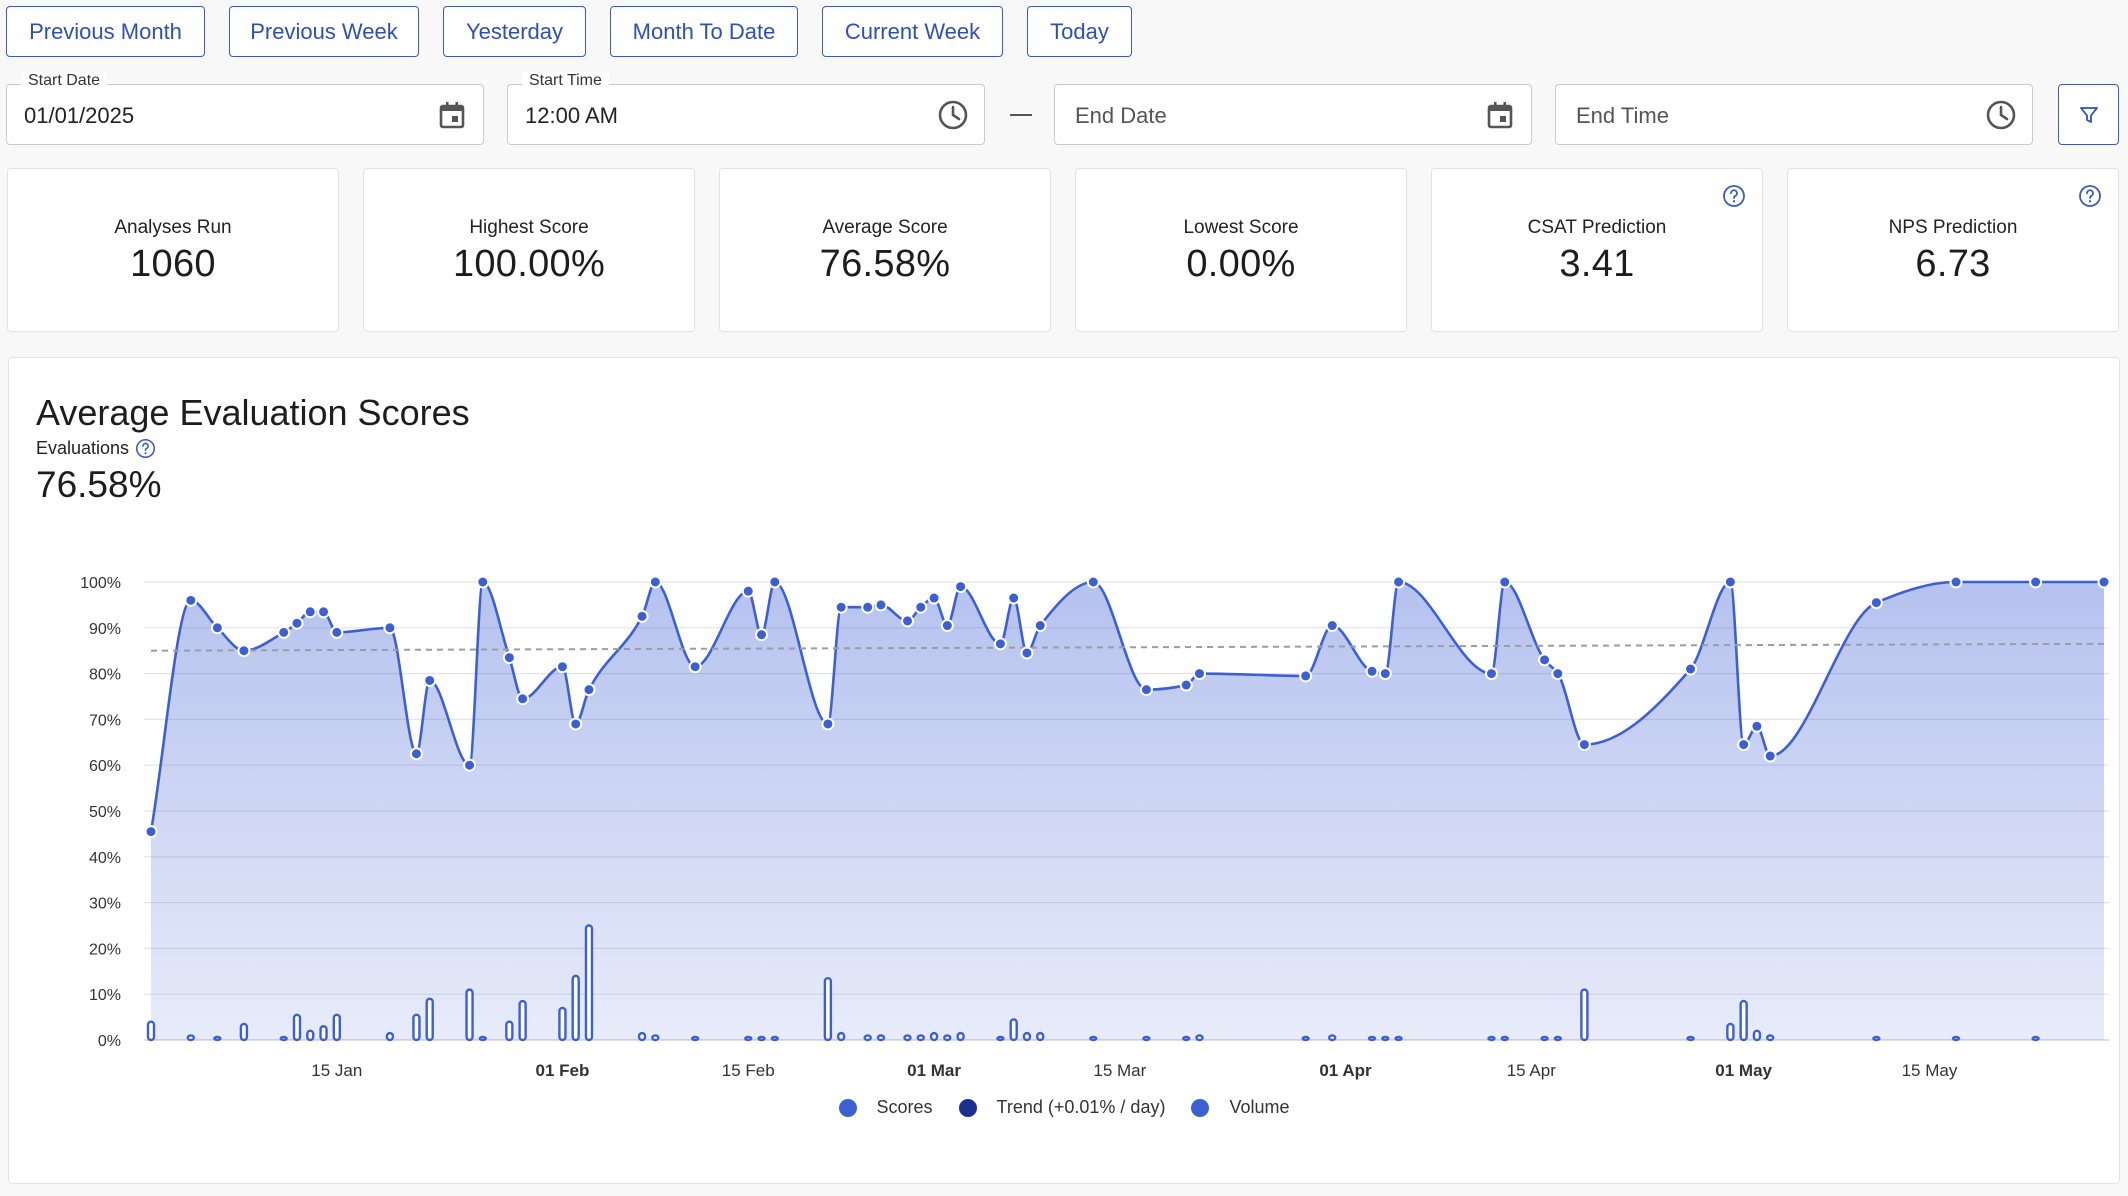  Describe the element at coordinates (529, 250) in the screenshot. I see `highest-score-card: Highest Score 100.00%` at that location.